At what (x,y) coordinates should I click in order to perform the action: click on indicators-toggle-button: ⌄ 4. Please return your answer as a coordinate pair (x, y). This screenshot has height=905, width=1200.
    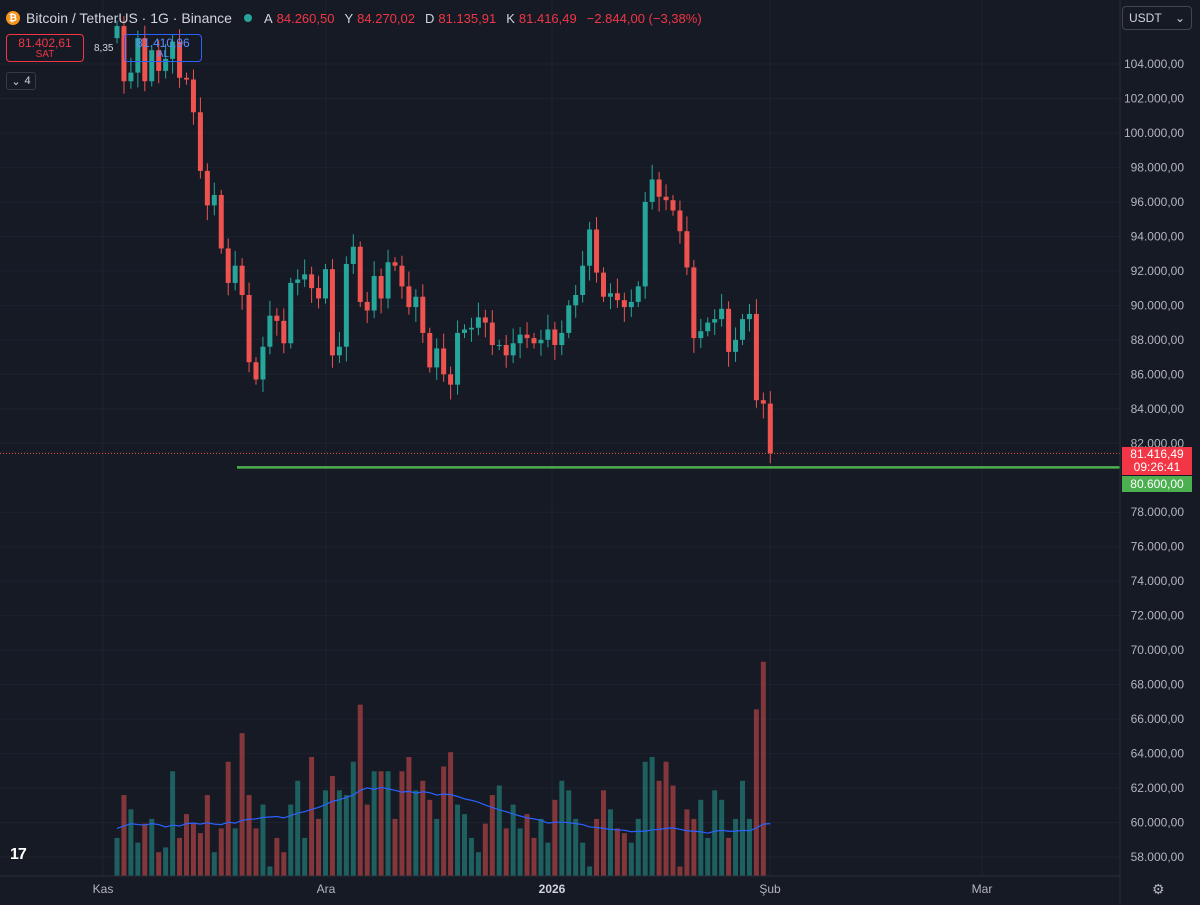
    Looking at the image, I should click on (21, 81).